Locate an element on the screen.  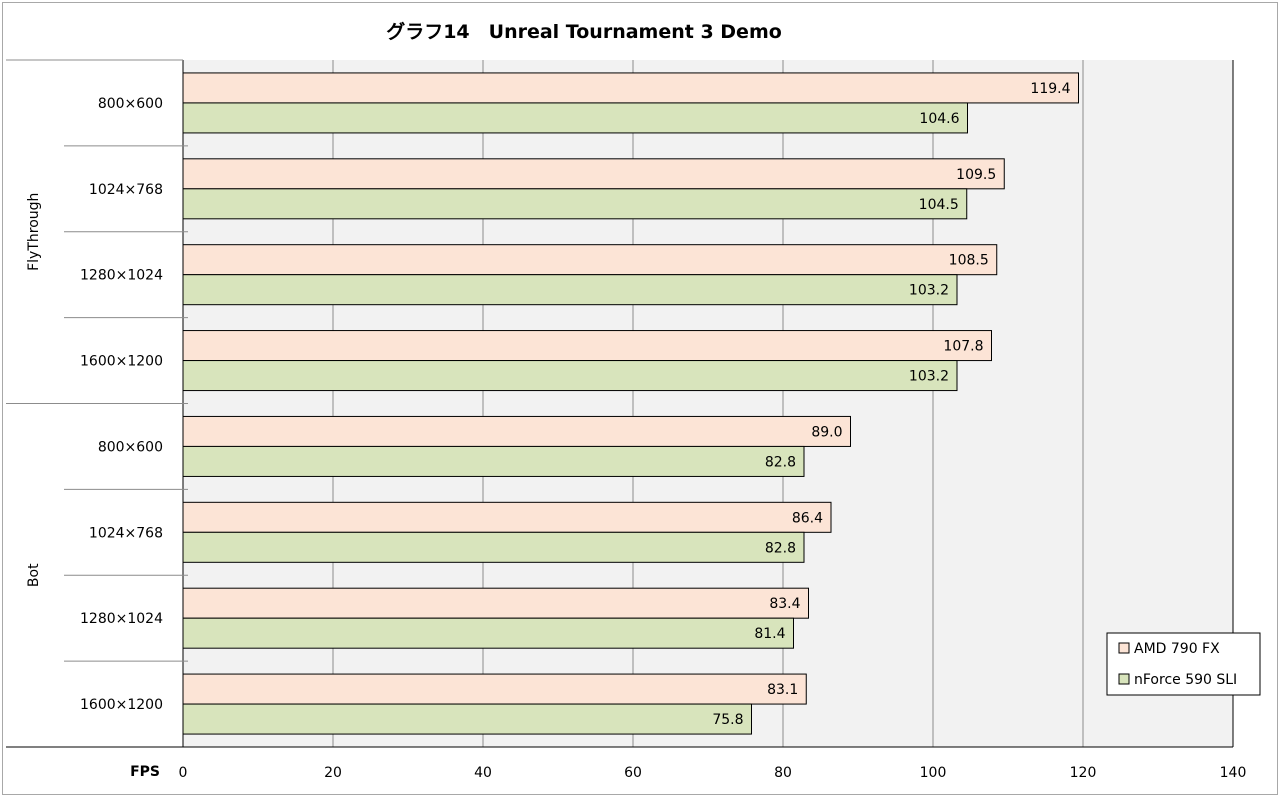
legend-label: AMD 790 FX is located at coordinates (1177, 649).